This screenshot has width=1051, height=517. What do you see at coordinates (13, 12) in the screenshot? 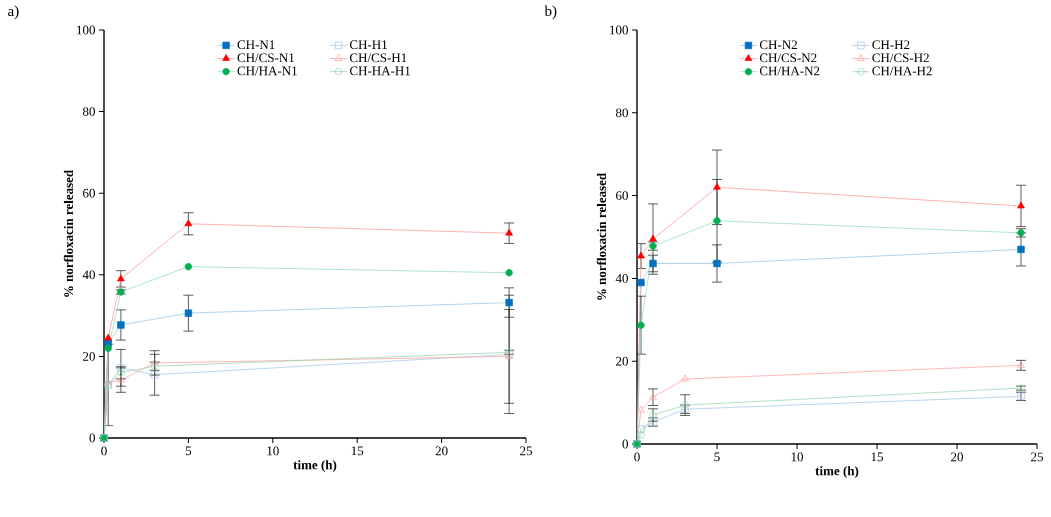
I see `chart-title: a)` at bounding box center [13, 12].